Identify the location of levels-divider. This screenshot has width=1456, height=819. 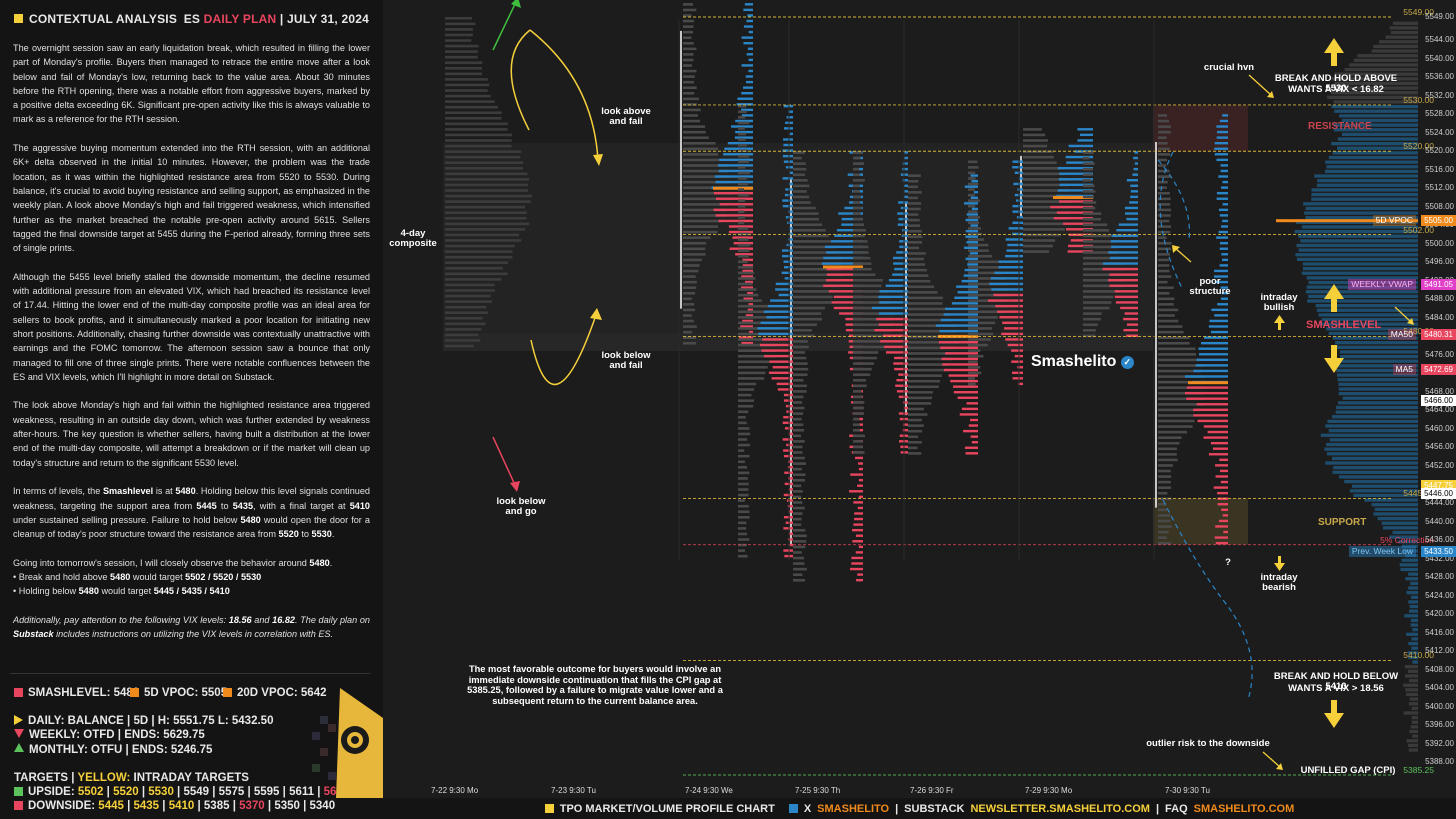
(190, 673).